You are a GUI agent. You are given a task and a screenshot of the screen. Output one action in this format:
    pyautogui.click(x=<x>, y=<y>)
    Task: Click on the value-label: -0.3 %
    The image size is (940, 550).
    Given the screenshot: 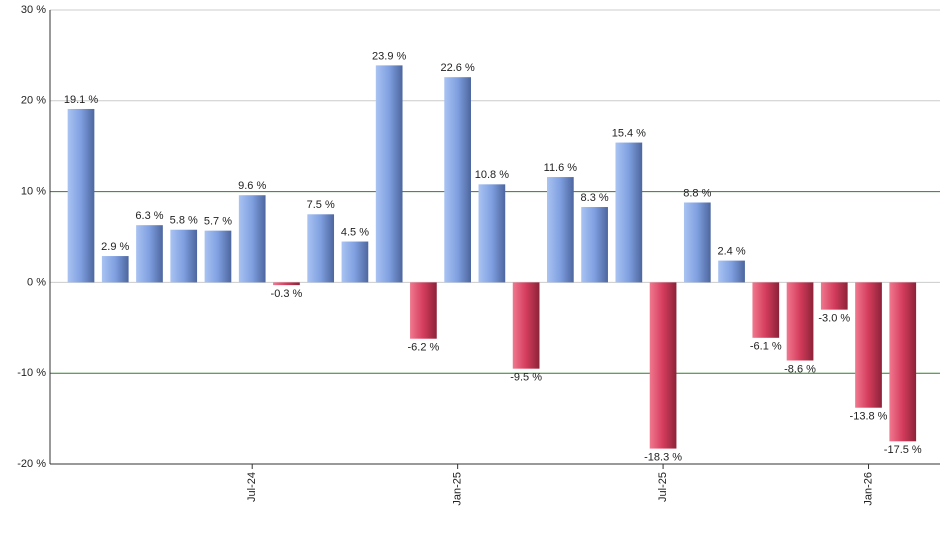 What is the action you would take?
    pyautogui.click(x=287, y=294)
    